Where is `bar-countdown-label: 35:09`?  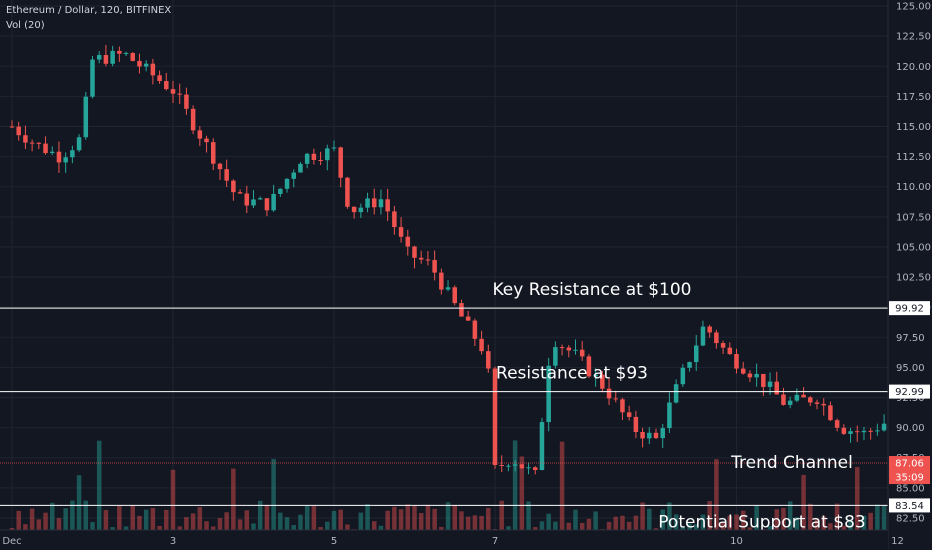 bar-countdown-label: 35:09 is located at coordinates (909, 478).